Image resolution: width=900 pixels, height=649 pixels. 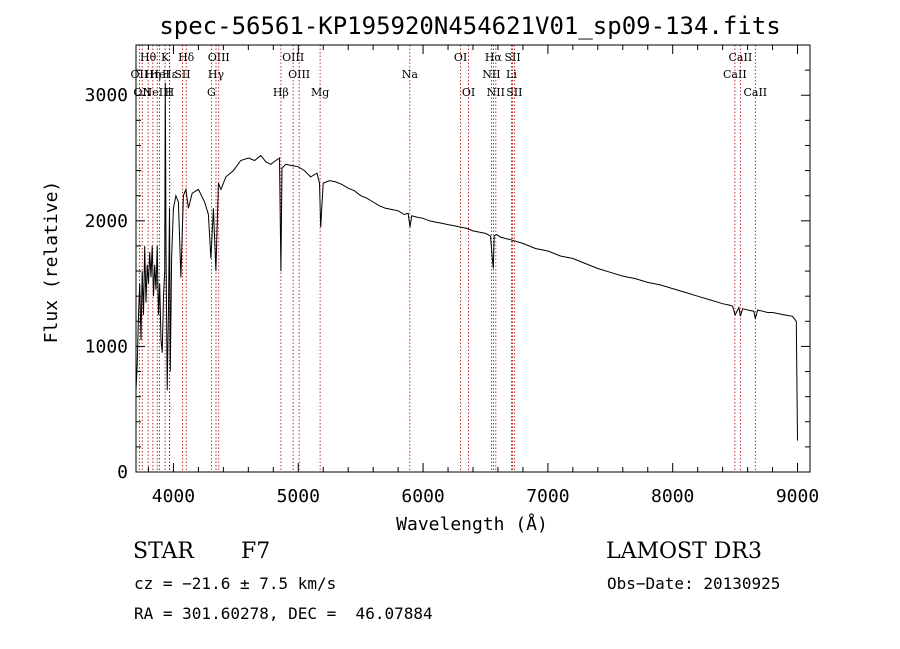 I want to click on line-label-3727: OII, so click(x=140, y=74).